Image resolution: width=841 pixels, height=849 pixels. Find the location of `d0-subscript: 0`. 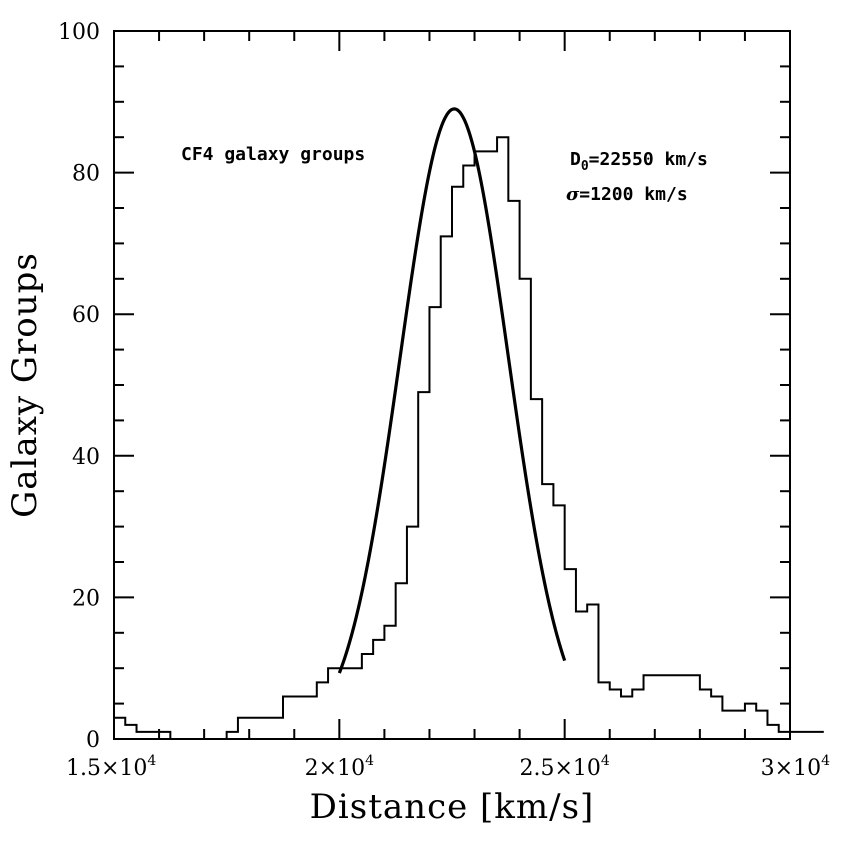

d0-subscript: 0 is located at coordinates (585, 166).